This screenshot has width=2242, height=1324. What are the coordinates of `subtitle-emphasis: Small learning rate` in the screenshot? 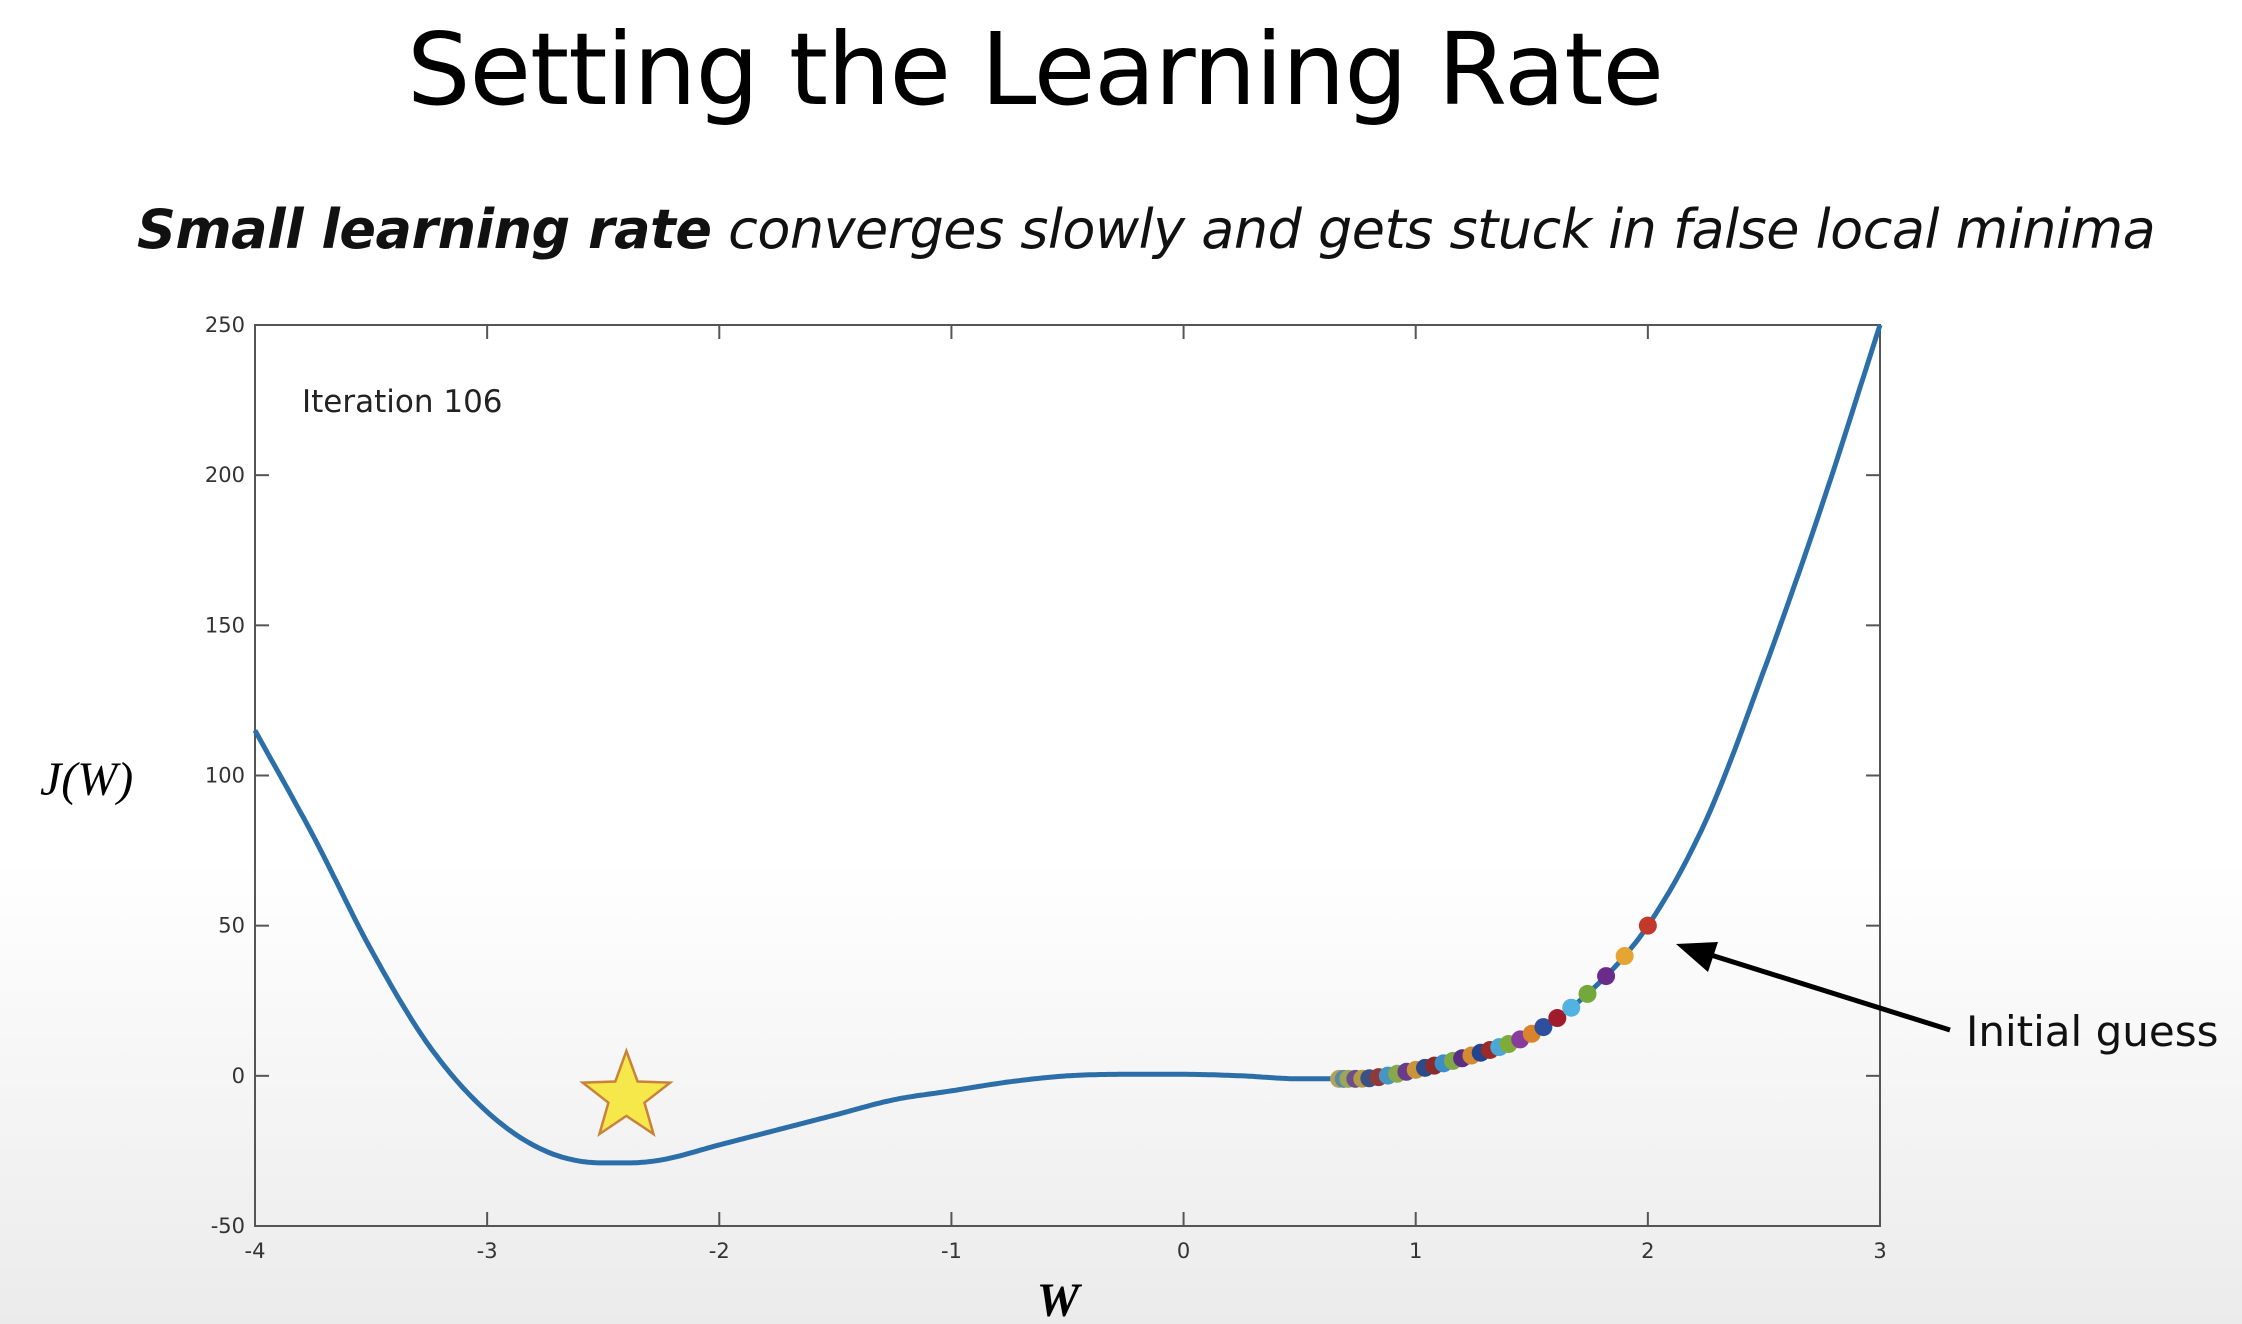 It's located at (424, 229).